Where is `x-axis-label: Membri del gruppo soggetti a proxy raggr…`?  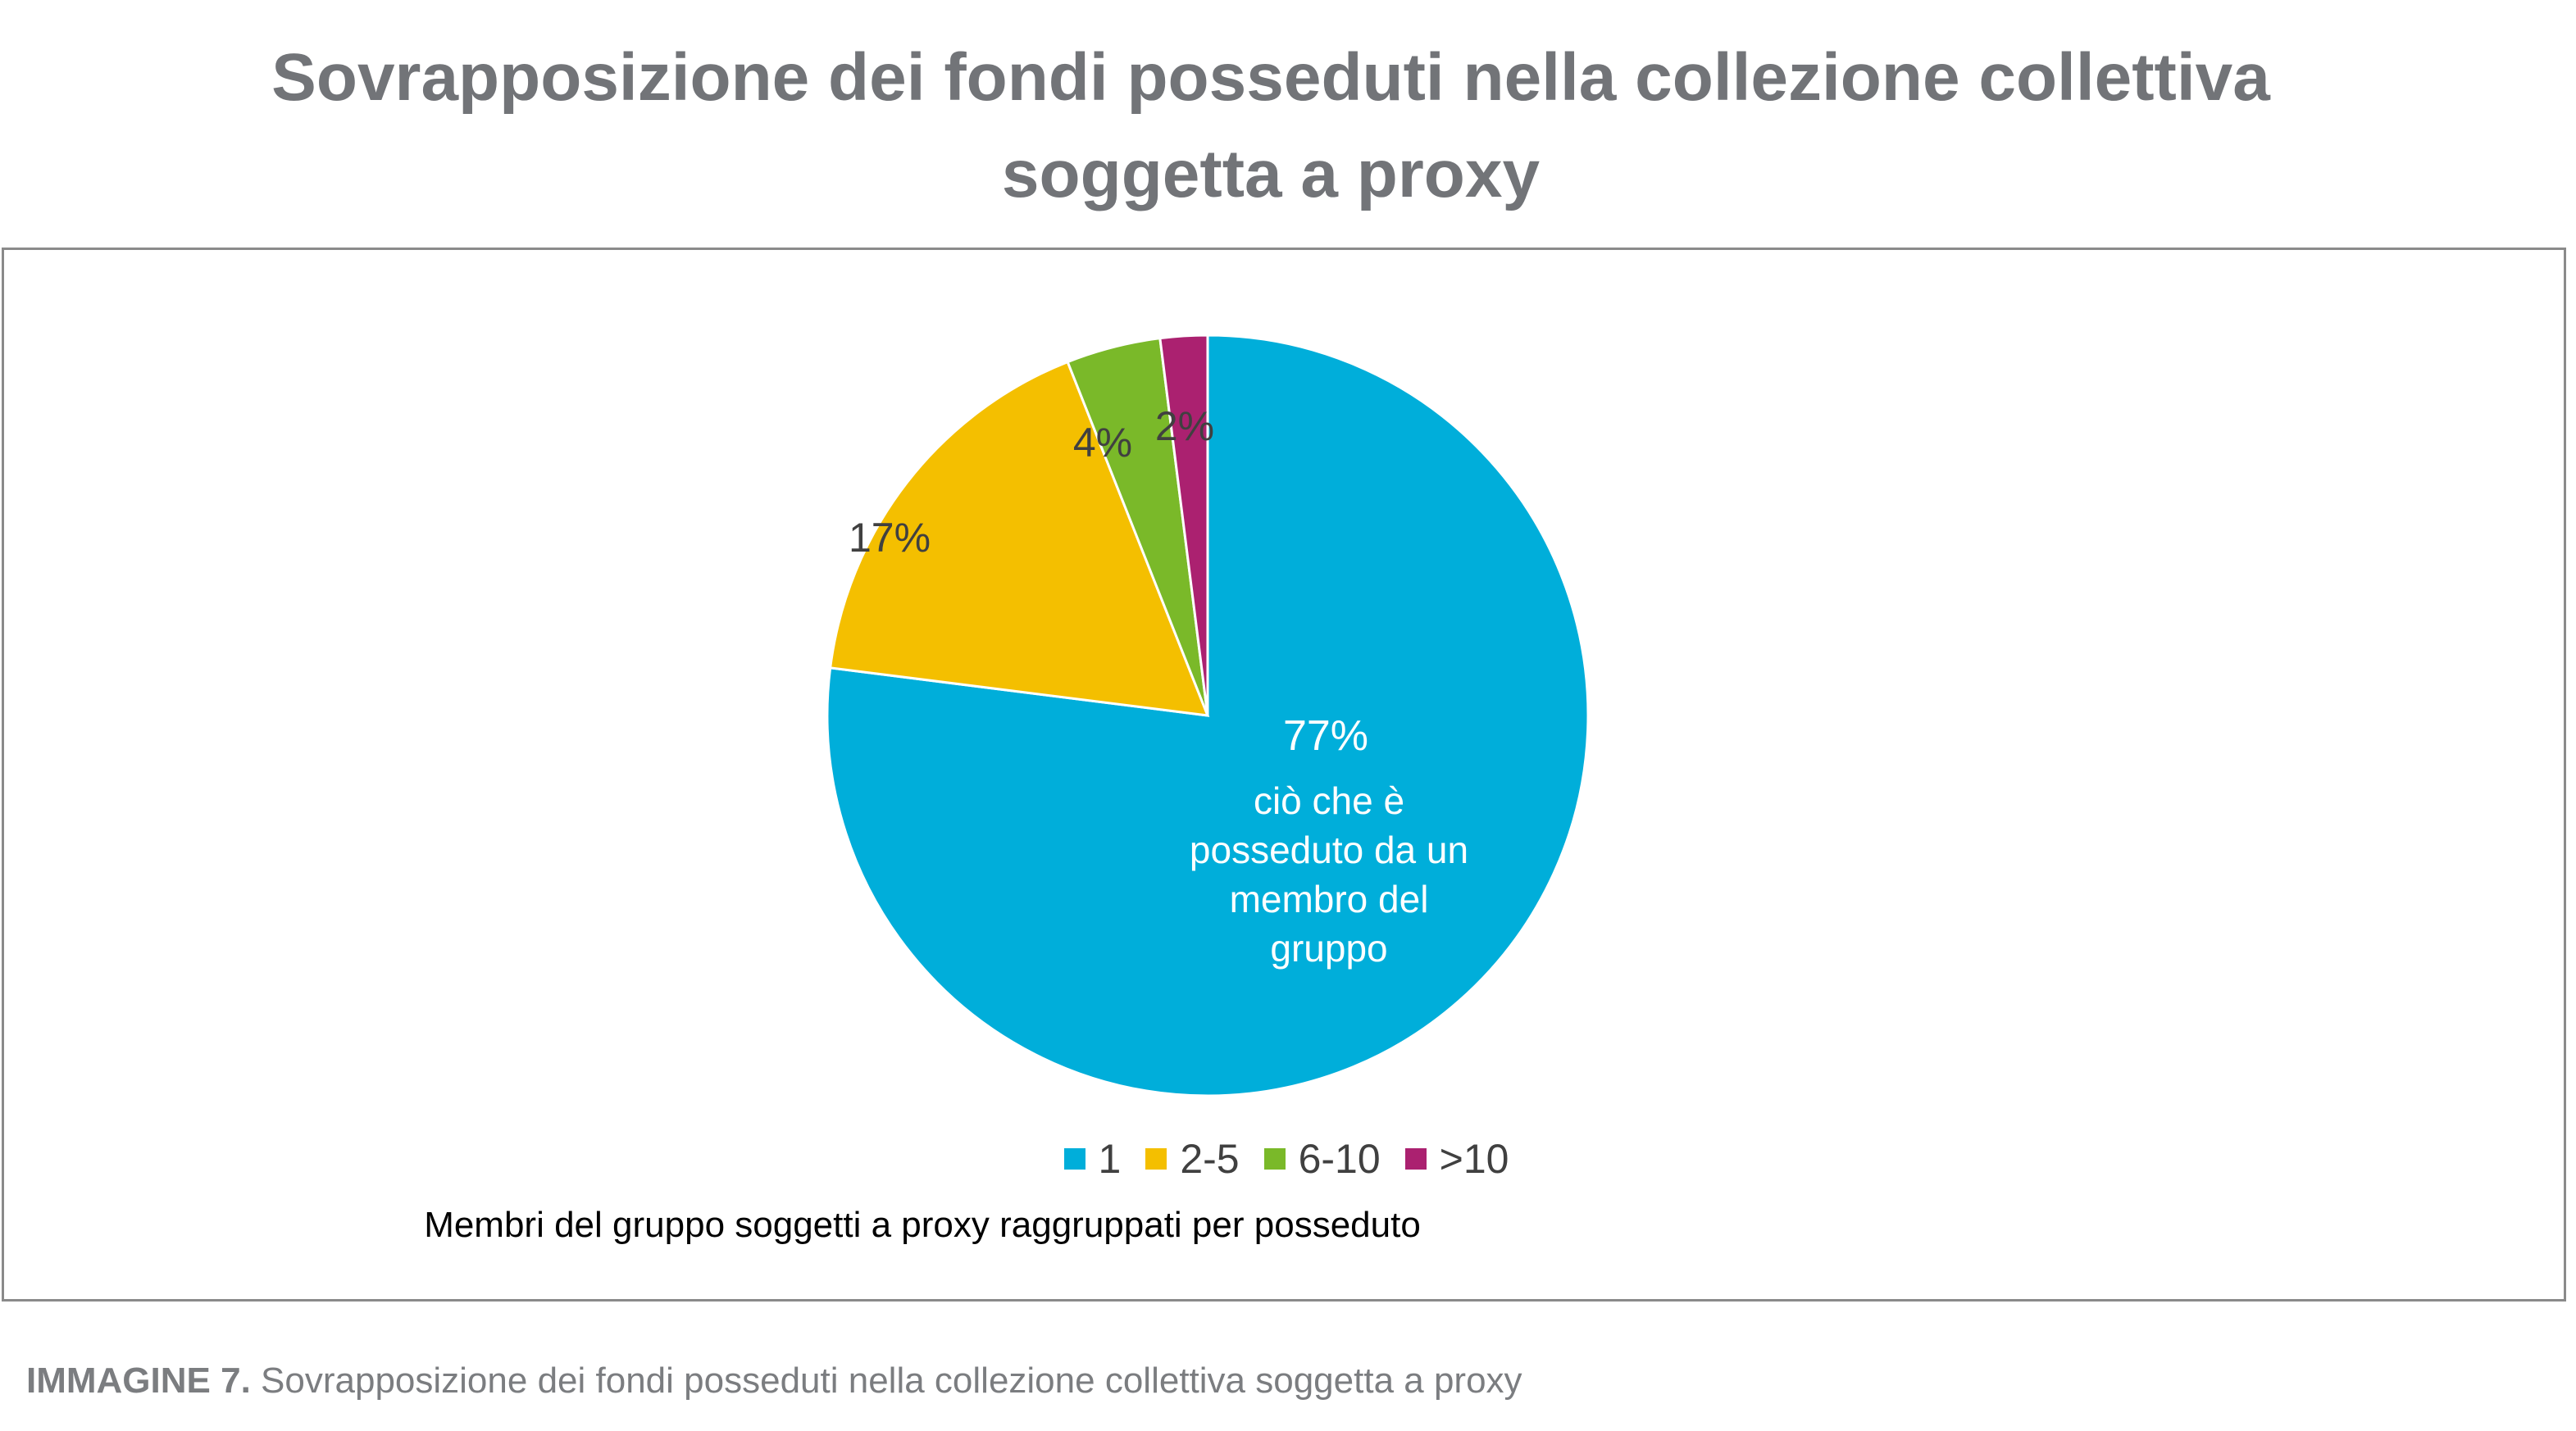
x-axis-label: Membri del gruppo soggetti a proxy raggr… is located at coordinates (923, 1225).